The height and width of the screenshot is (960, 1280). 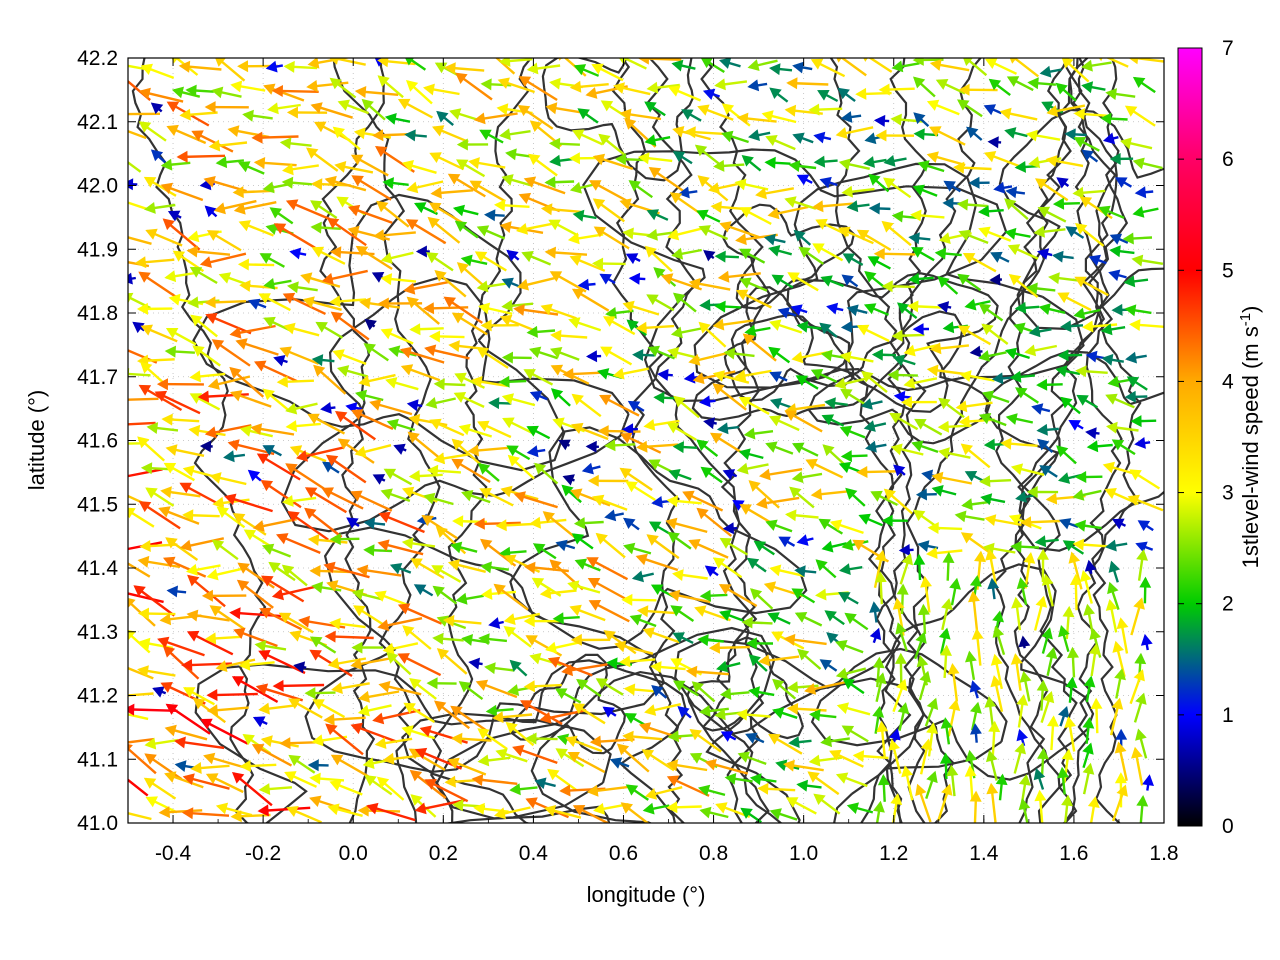 I want to click on y-tick-label: 41.8, so click(x=97, y=313).